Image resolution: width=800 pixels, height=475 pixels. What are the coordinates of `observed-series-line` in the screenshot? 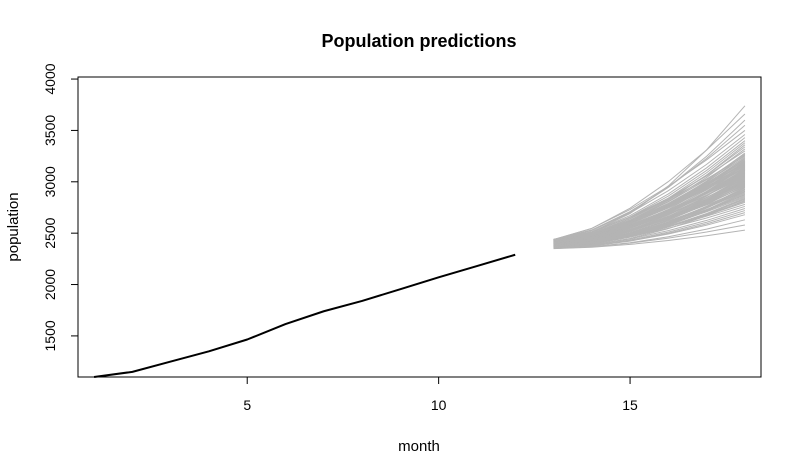 It's located at (304, 315).